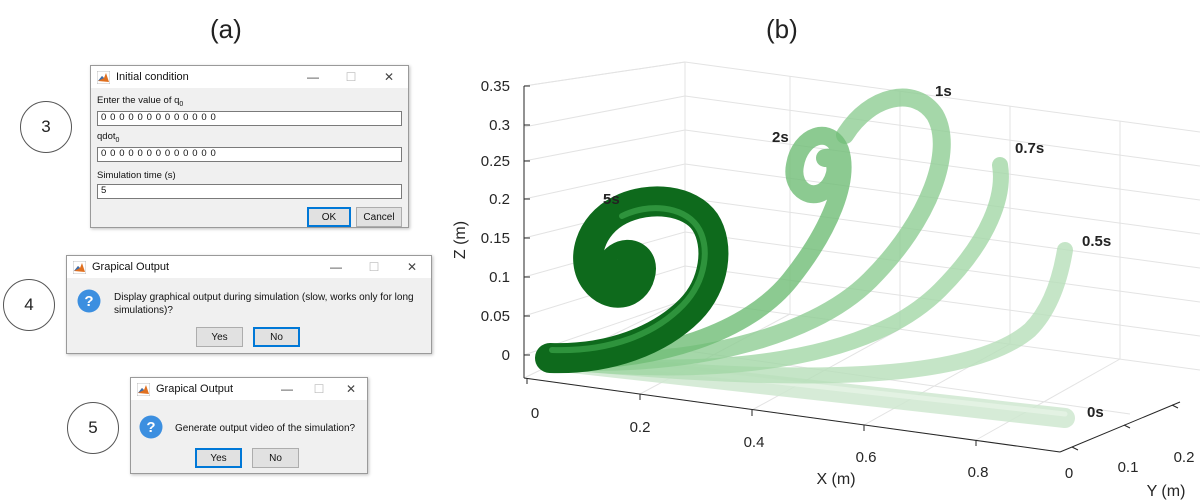  What do you see at coordinates (943, 91) in the screenshot?
I see `time-label-1s: 1s` at bounding box center [943, 91].